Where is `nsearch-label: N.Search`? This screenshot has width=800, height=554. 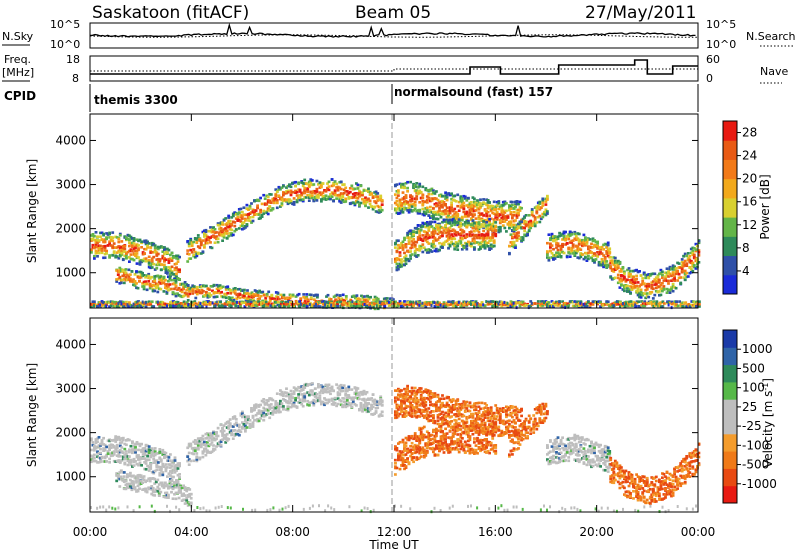 nsearch-label: N.Search is located at coordinates (771, 36).